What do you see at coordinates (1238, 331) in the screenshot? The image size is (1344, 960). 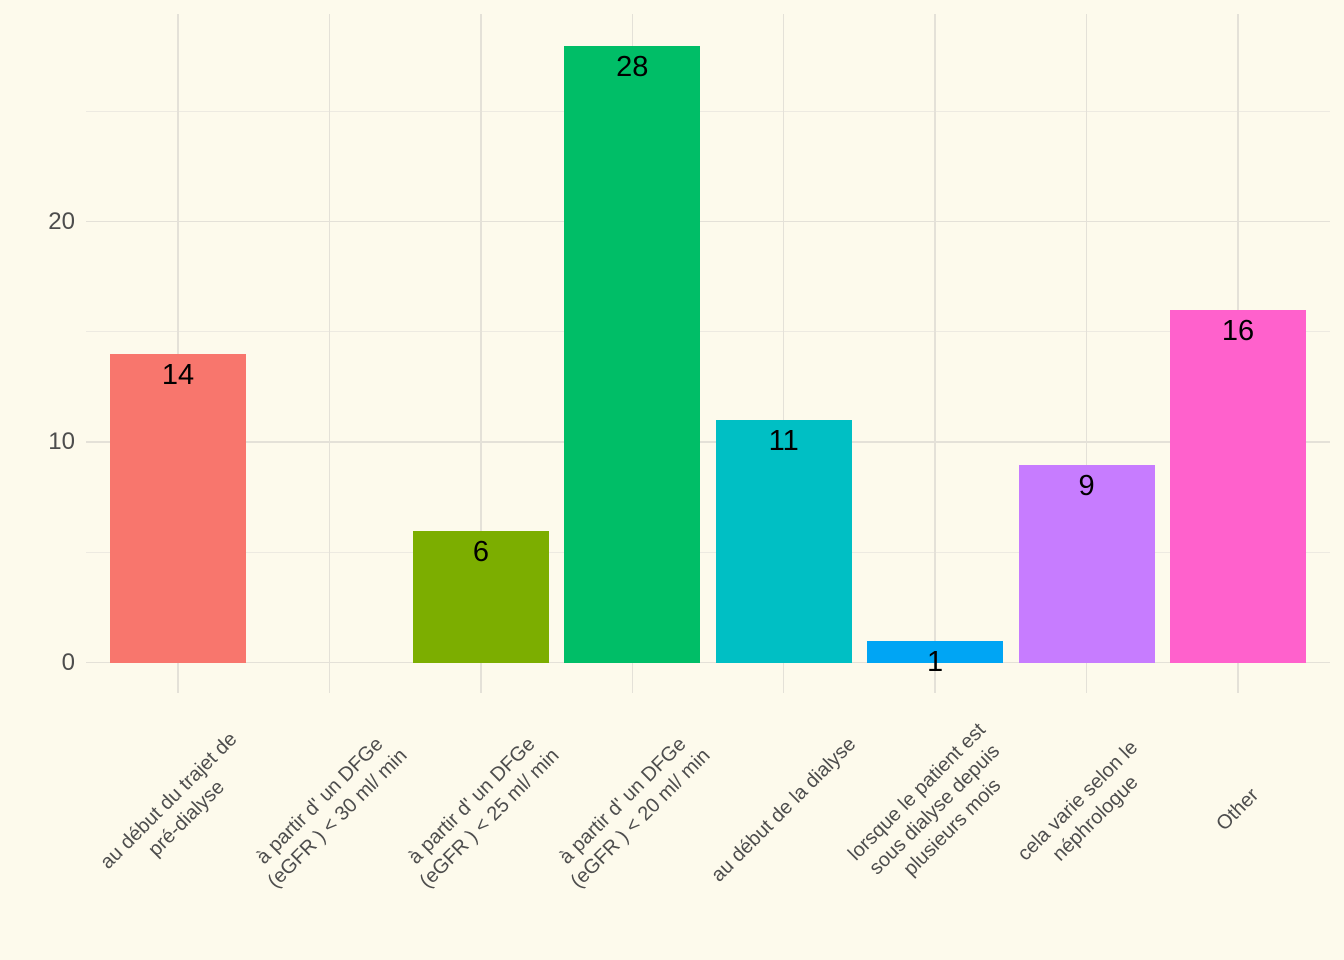 I see `bar-value-label: 16` at bounding box center [1238, 331].